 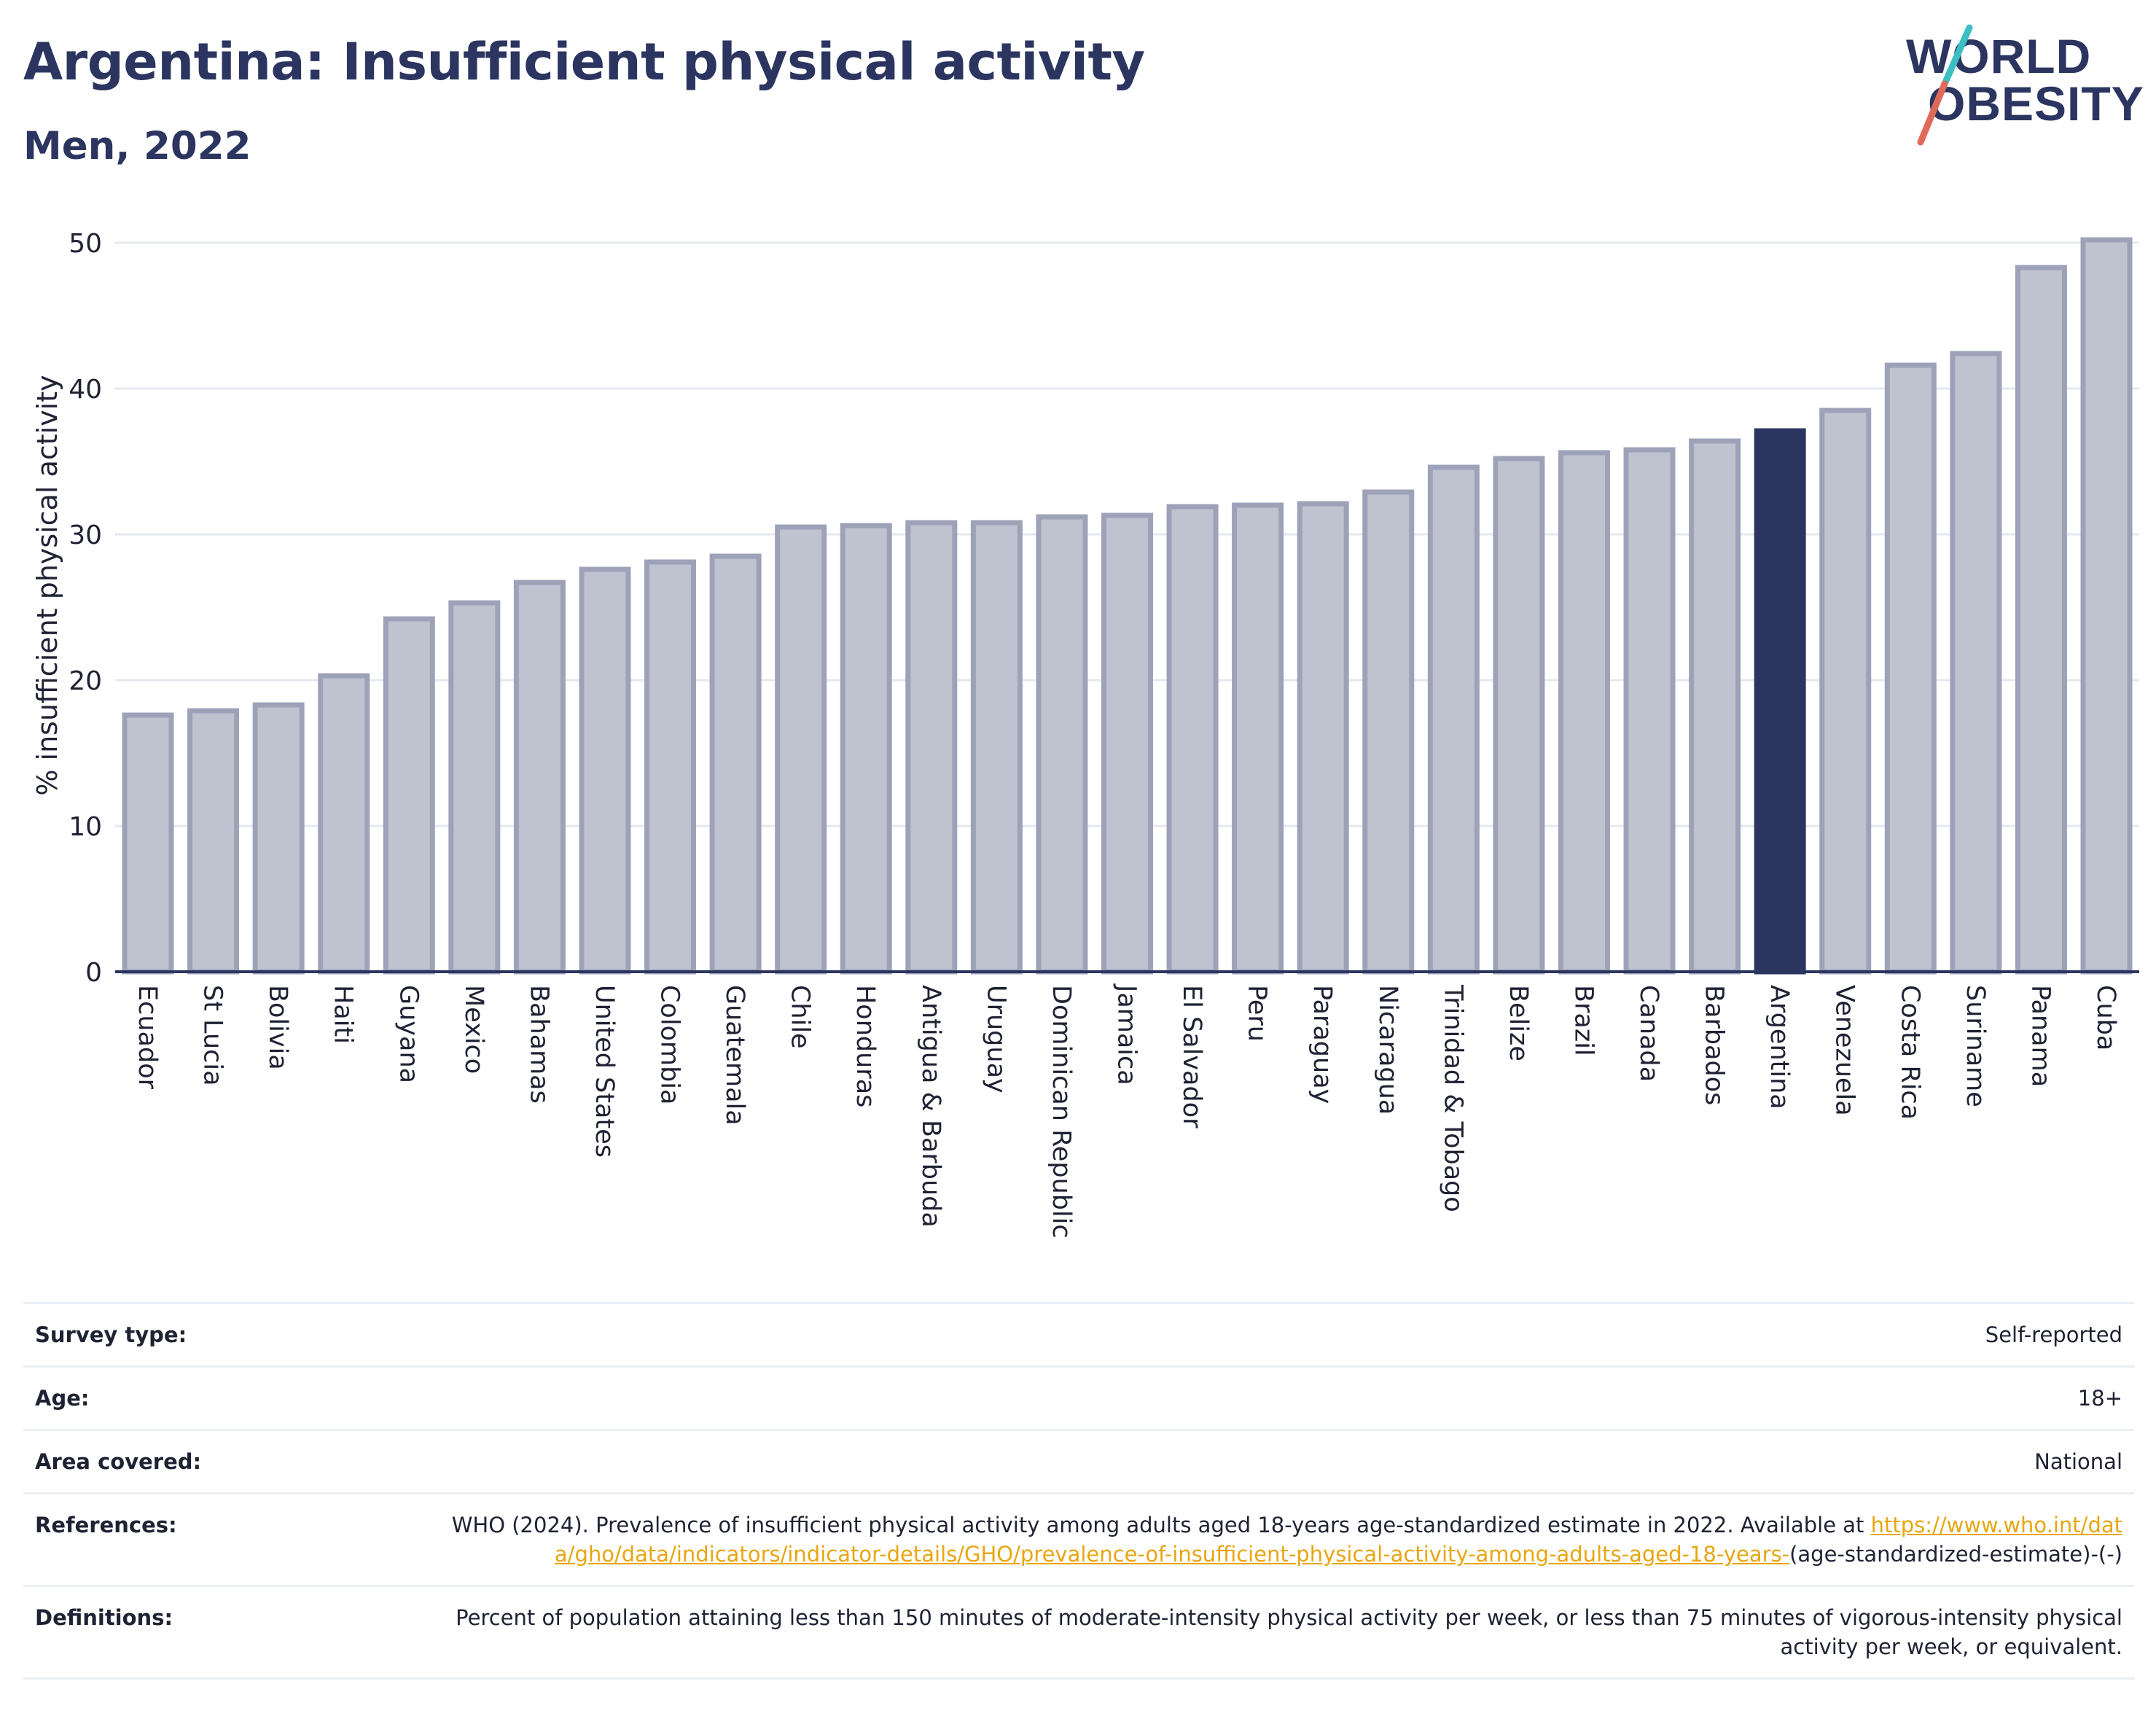 What do you see at coordinates (225, 1539) in the screenshot?
I see `info-label: References:` at bounding box center [225, 1539].